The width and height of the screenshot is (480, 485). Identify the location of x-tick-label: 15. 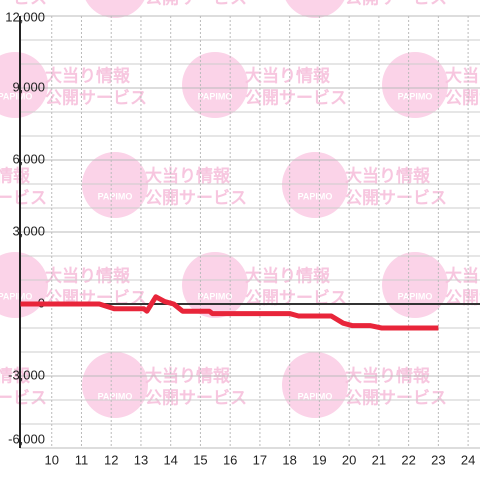
(200, 459).